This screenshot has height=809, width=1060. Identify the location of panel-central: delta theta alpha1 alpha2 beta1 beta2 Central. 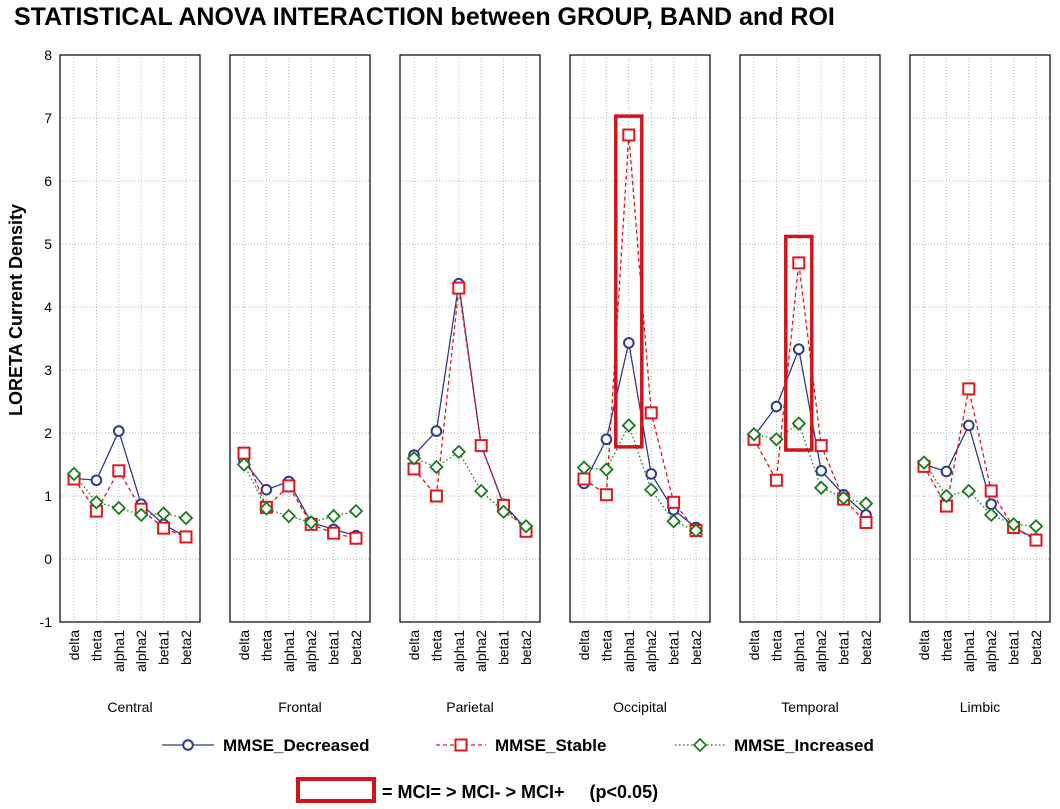
(130, 384).